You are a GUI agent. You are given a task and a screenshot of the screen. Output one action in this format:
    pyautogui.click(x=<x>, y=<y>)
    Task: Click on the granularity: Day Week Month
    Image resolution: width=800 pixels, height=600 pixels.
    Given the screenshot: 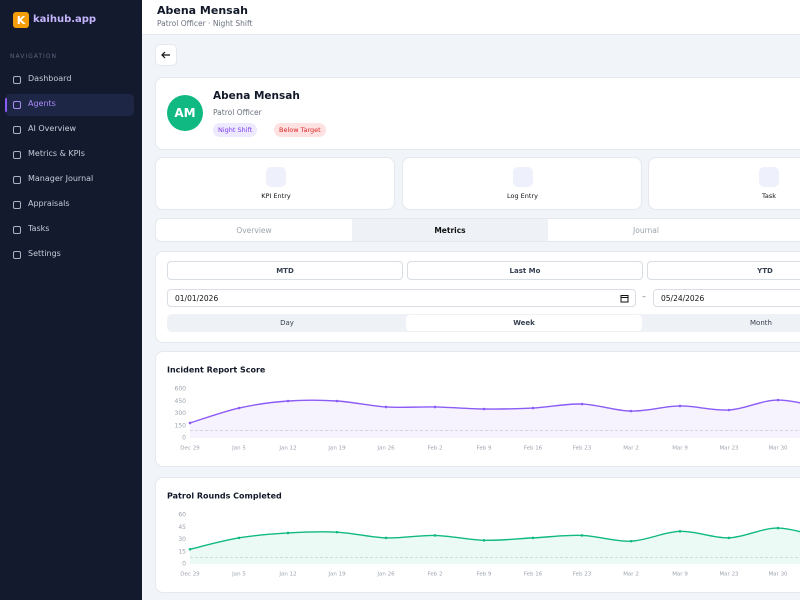 What is the action you would take?
    pyautogui.click(x=483, y=323)
    